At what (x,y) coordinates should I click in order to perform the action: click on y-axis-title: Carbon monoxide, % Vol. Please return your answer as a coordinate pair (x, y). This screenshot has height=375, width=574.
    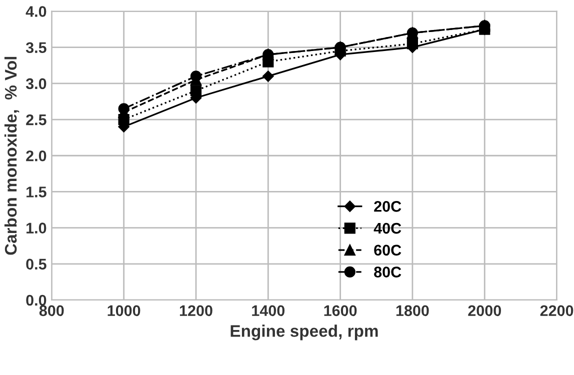
    Looking at the image, I should click on (12, 155).